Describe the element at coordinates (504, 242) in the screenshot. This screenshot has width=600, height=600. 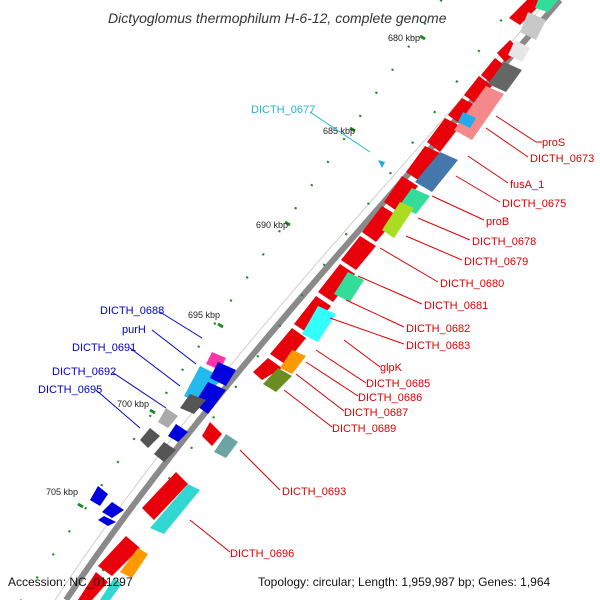
I see `label-DICTH_0678: DICTH_0678` at that location.